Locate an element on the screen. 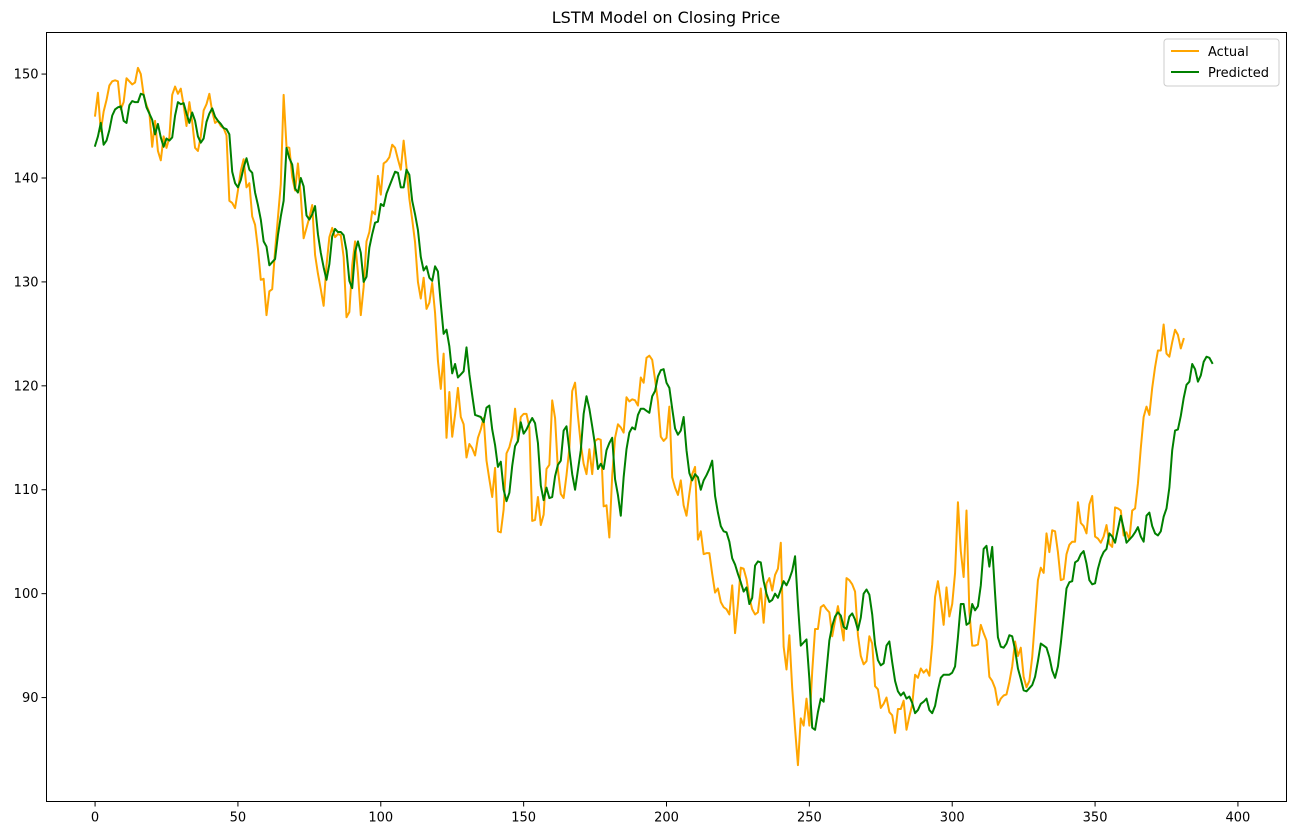 This screenshot has width=1296, height=836. x-tick-label: 100 is located at coordinates (380, 818).